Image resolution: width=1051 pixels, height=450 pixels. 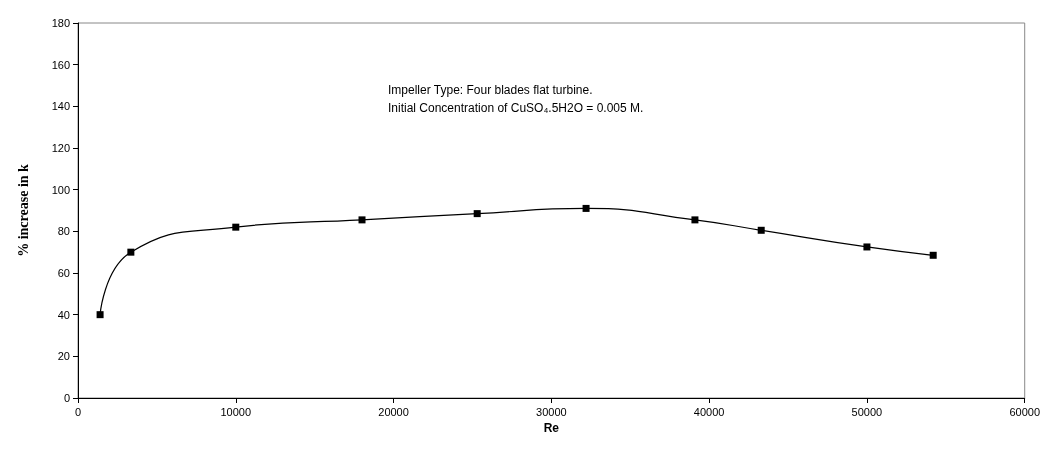 What do you see at coordinates (60, 148) in the screenshot?
I see `y-tick-label: 120` at bounding box center [60, 148].